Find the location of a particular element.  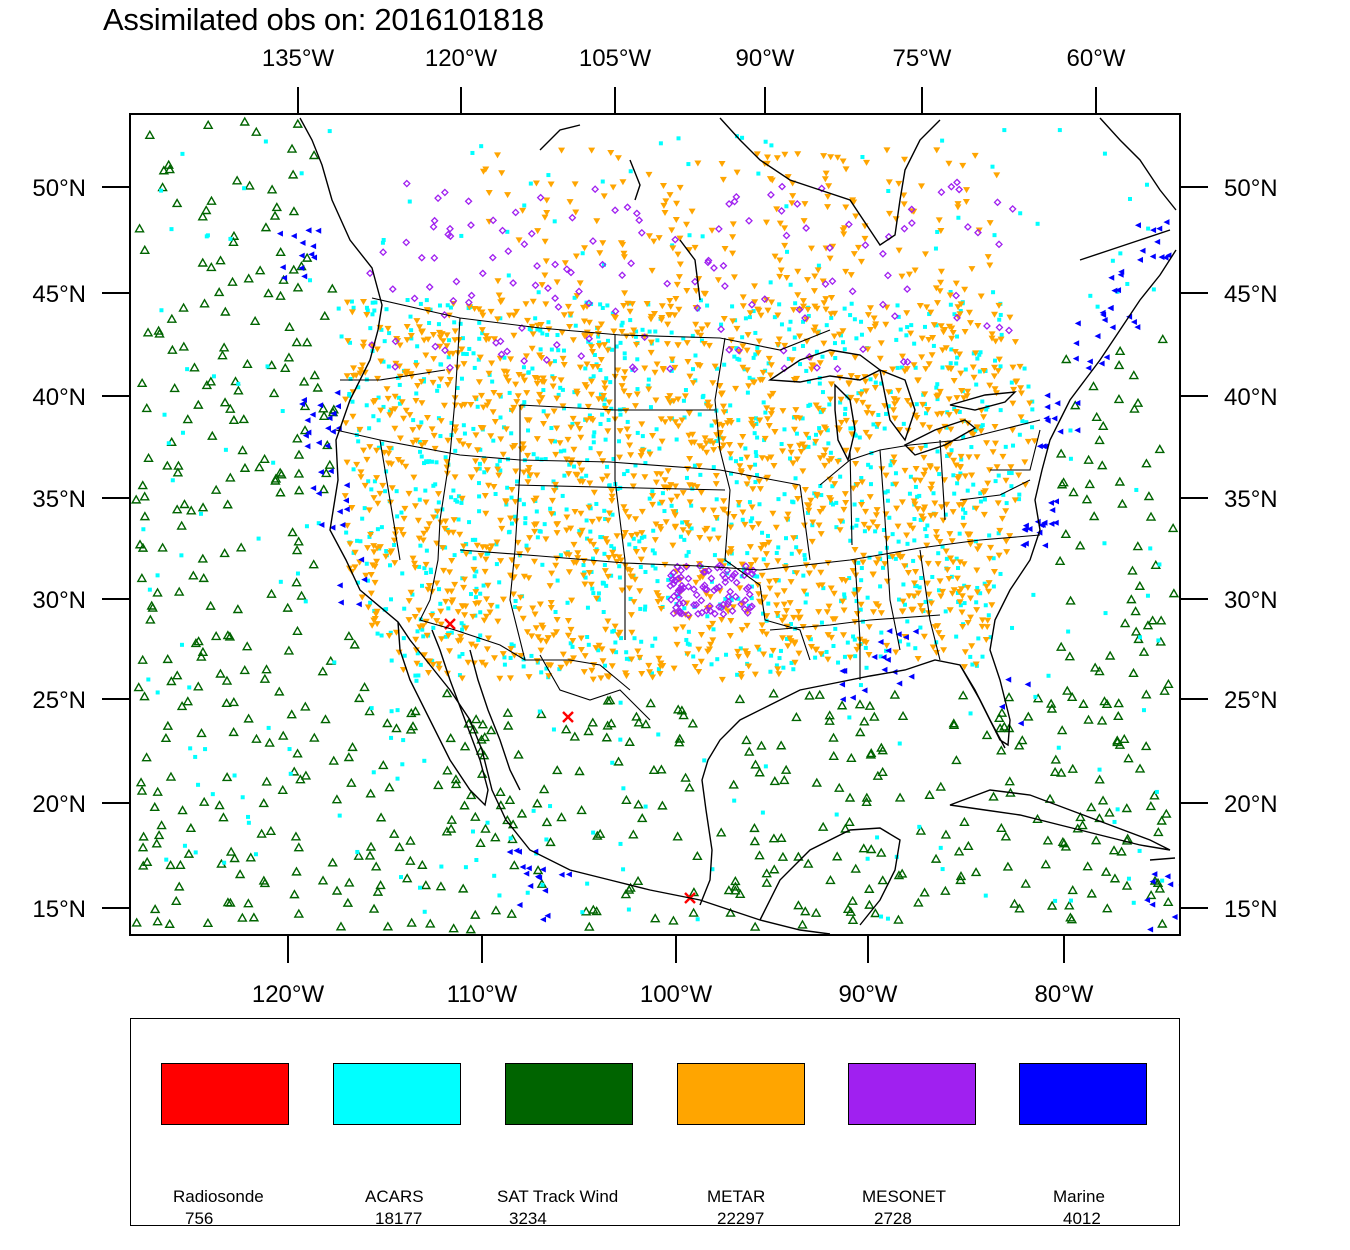

right-lat-label: 15°N is located at coordinates (1251, 909).